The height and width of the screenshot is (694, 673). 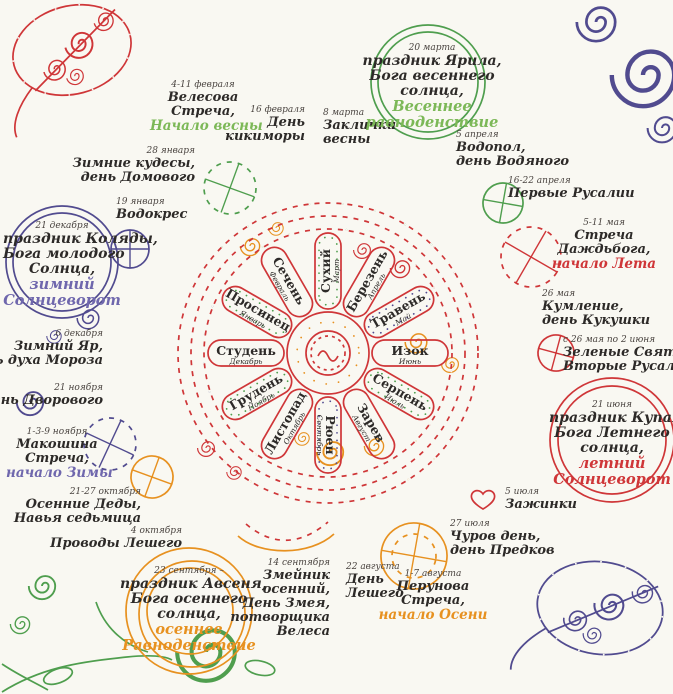 What do you see at coordinates (618, 352) in the screenshot?
I see `festival-name-line: Зеленые Святки` at bounding box center [618, 352].